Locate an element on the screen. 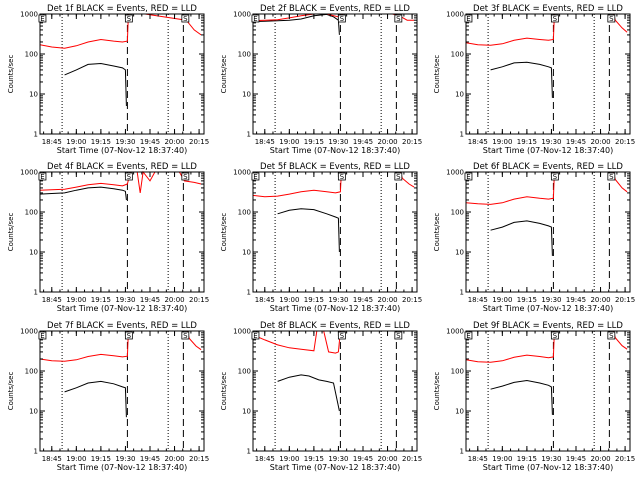  panel-title: Det 6f BLACK = Events, RED = LLD is located at coordinates (548, 167).